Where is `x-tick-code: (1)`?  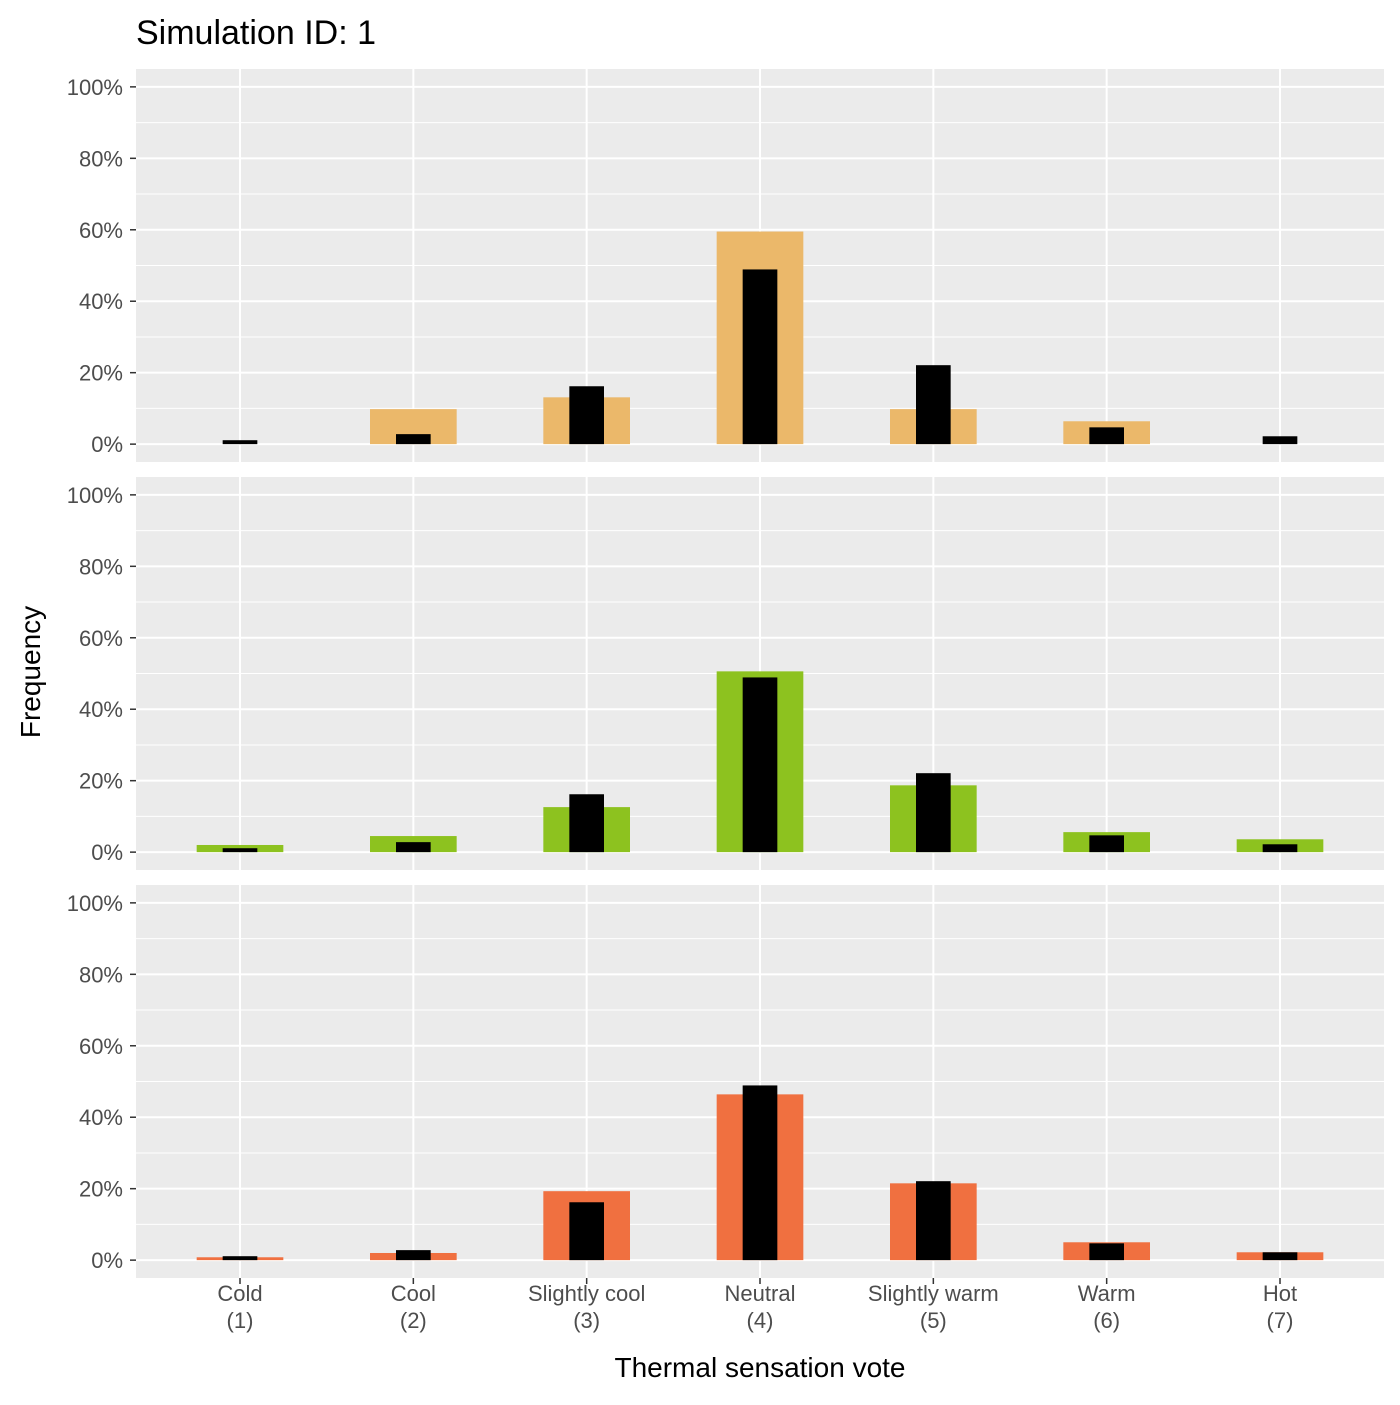
x-tick-code: (1) is located at coordinates (240, 1320).